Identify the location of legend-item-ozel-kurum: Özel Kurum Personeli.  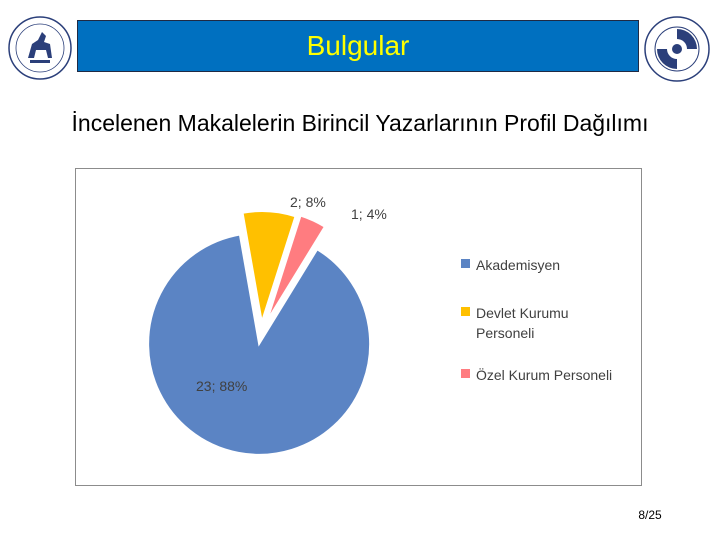
(548, 375).